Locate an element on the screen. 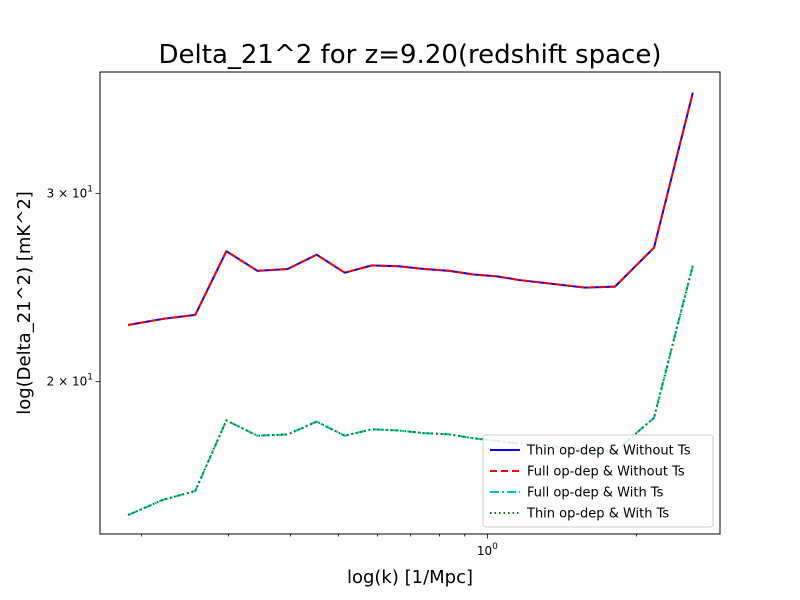 The image size is (800, 600). legend-label-4: Thin op-dep & With Ts is located at coordinates (597, 514).